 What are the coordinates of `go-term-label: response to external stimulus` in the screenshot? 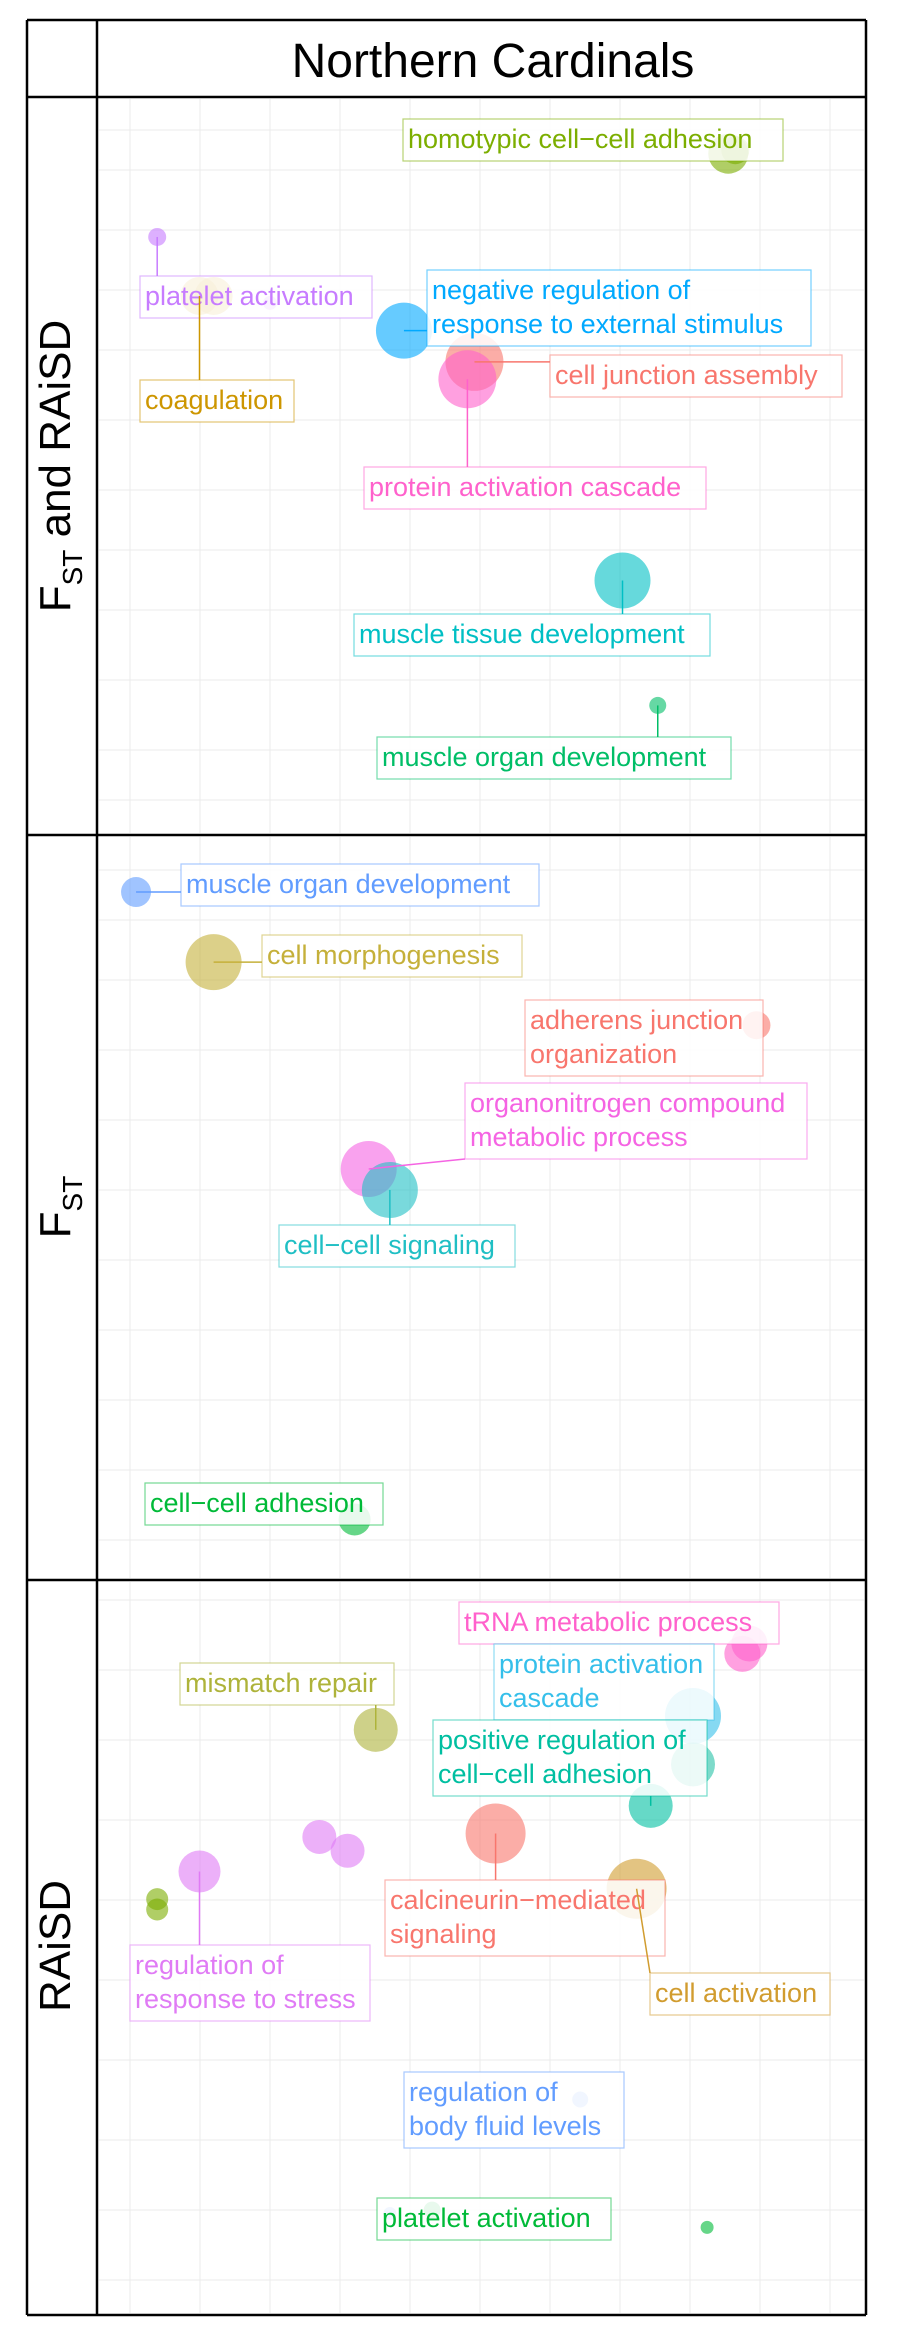 It's located at (607, 324).